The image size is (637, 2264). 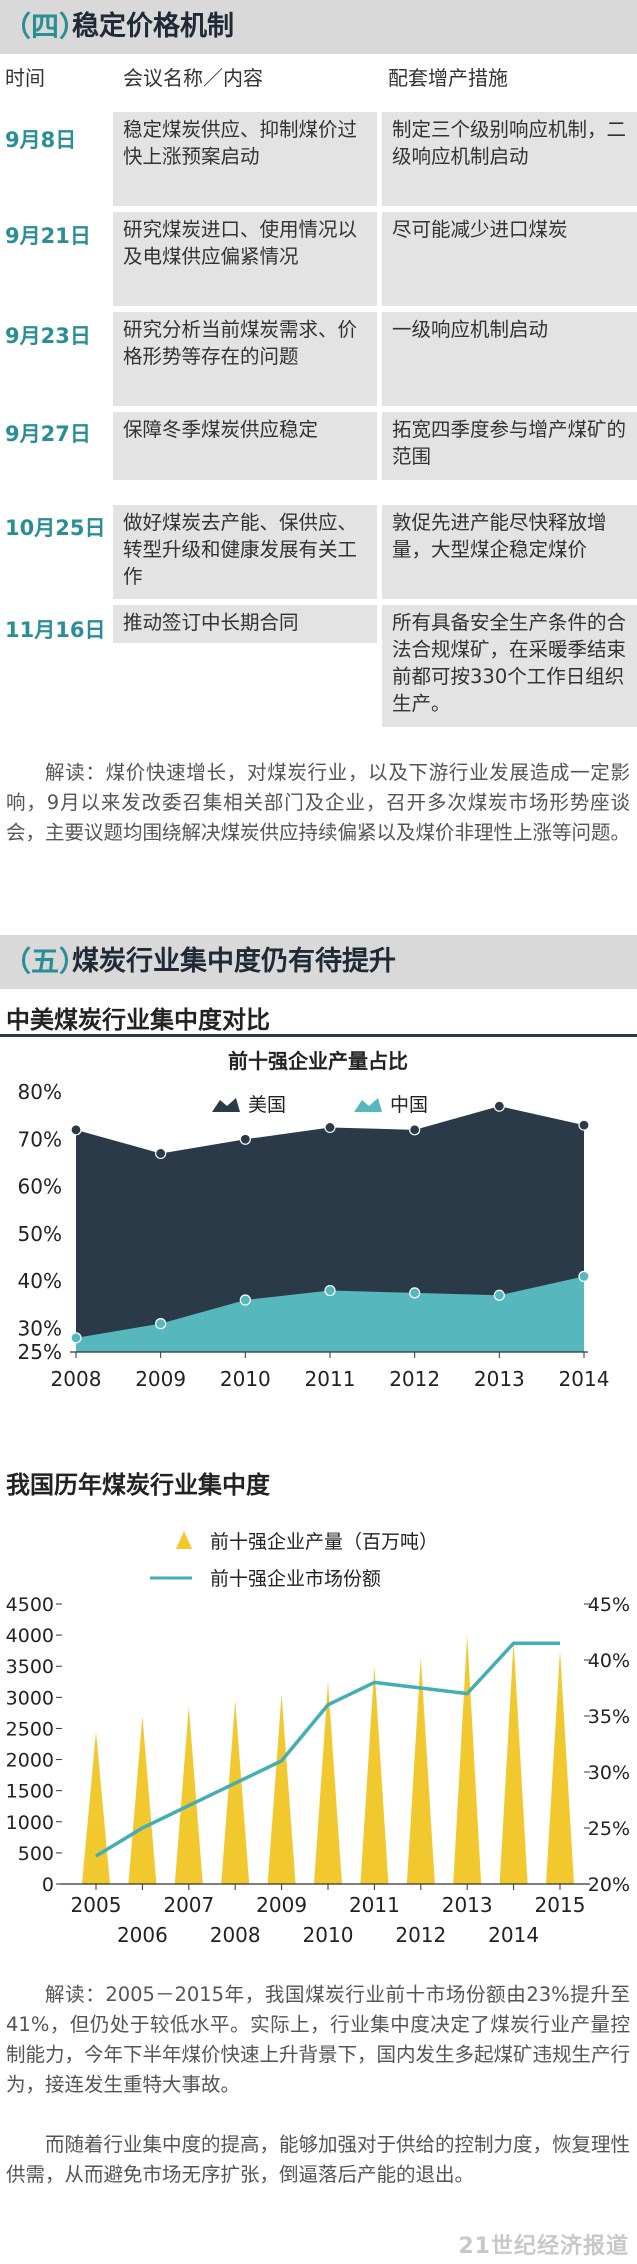 What do you see at coordinates (138, 1020) in the screenshot?
I see `chart1-heading: 中美煤炭行业集中度对比` at bounding box center [138, 1020].